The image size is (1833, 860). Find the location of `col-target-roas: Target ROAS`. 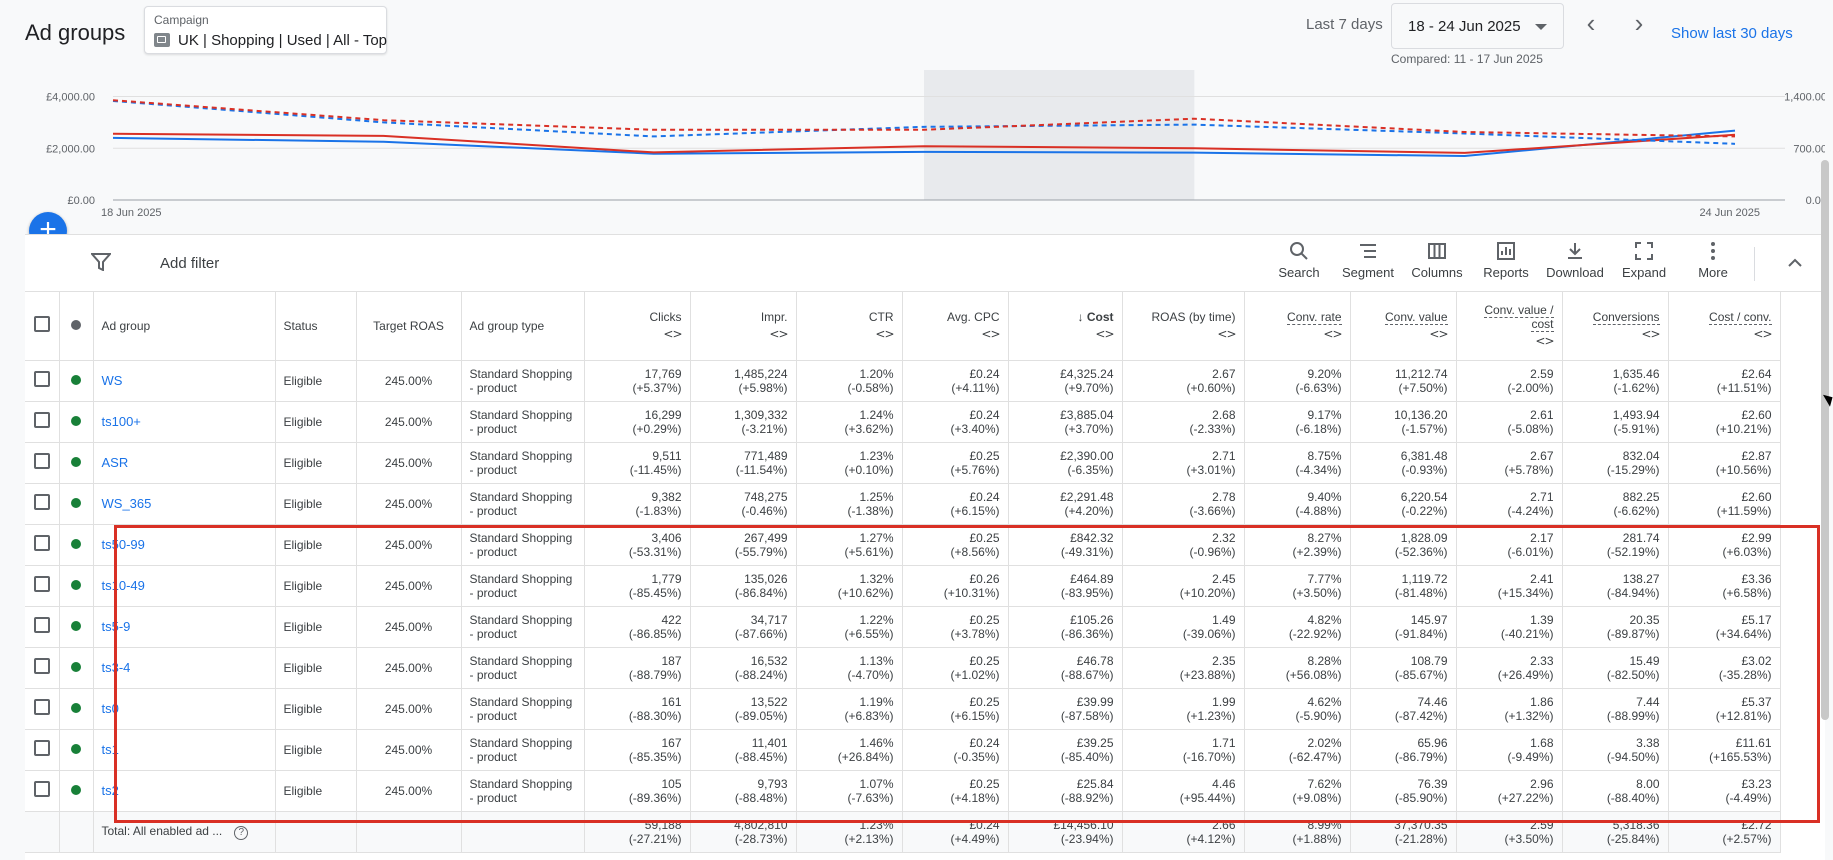

col-target-roas: Target ROAS is located at coordinates (409, 326).